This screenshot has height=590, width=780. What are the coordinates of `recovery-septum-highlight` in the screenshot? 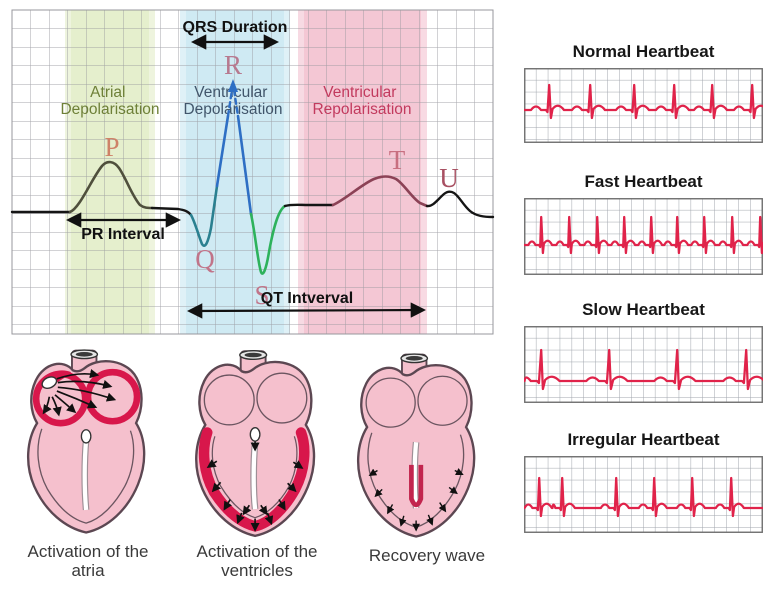 It's located at (416, 486).